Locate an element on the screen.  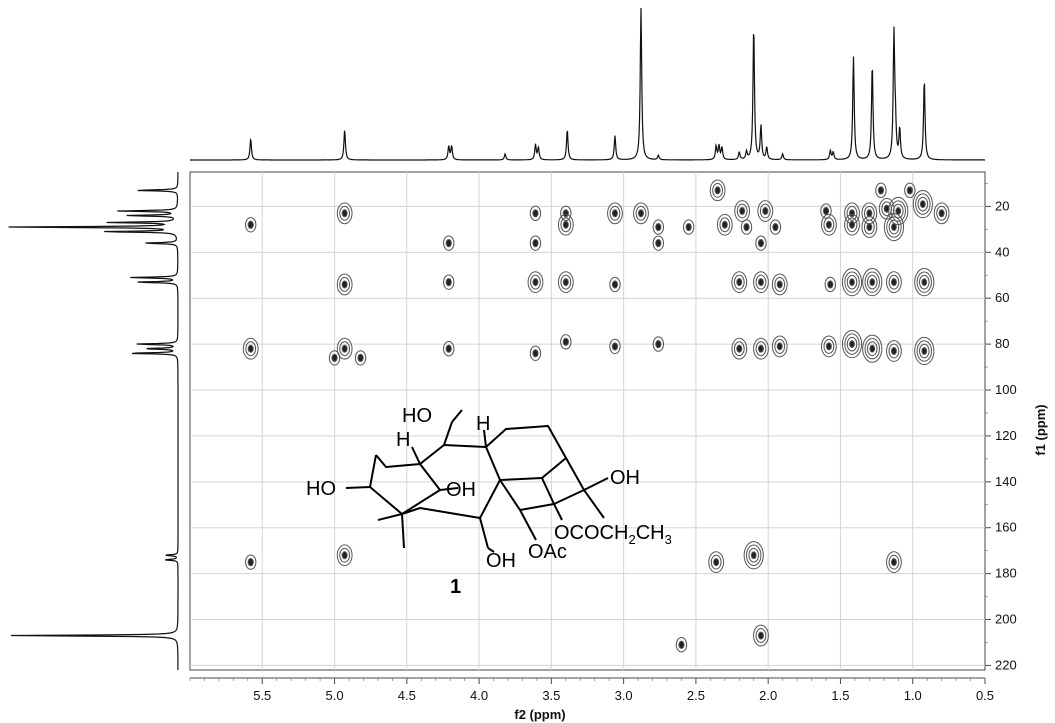
bond-oac is located at coordinates (528, 525).